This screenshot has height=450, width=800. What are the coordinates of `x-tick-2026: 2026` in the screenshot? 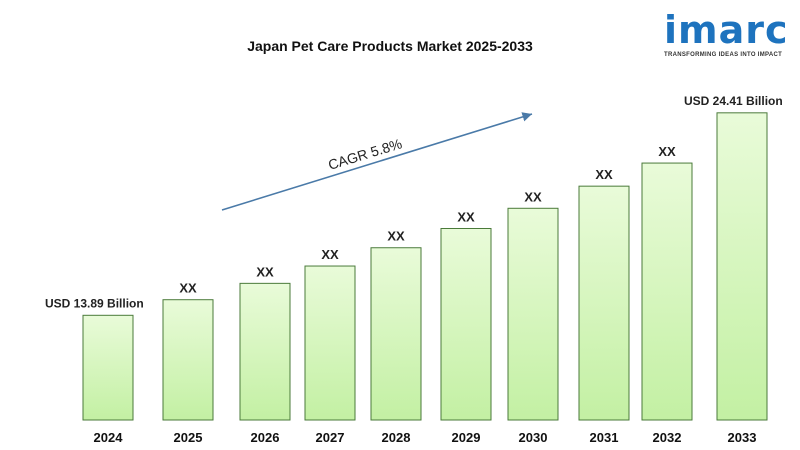 It's located at (265, 437).